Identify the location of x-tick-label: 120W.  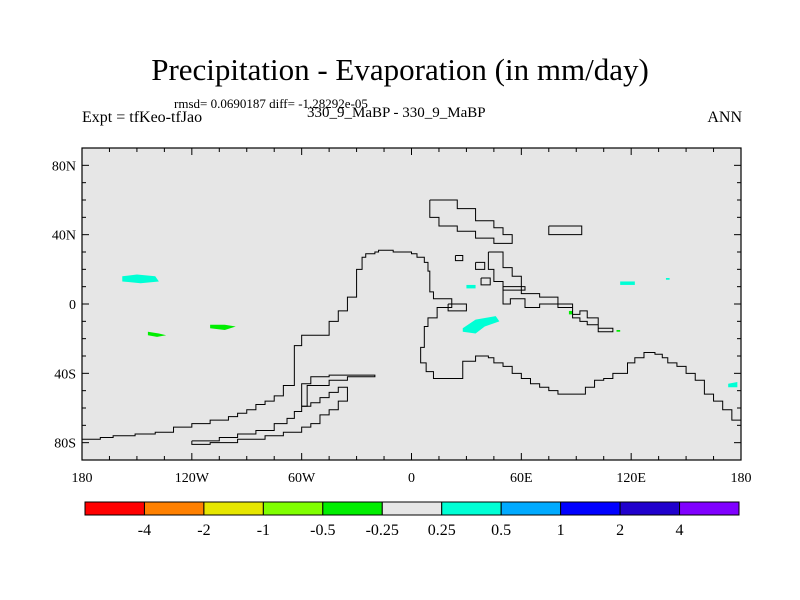
(192, 478).